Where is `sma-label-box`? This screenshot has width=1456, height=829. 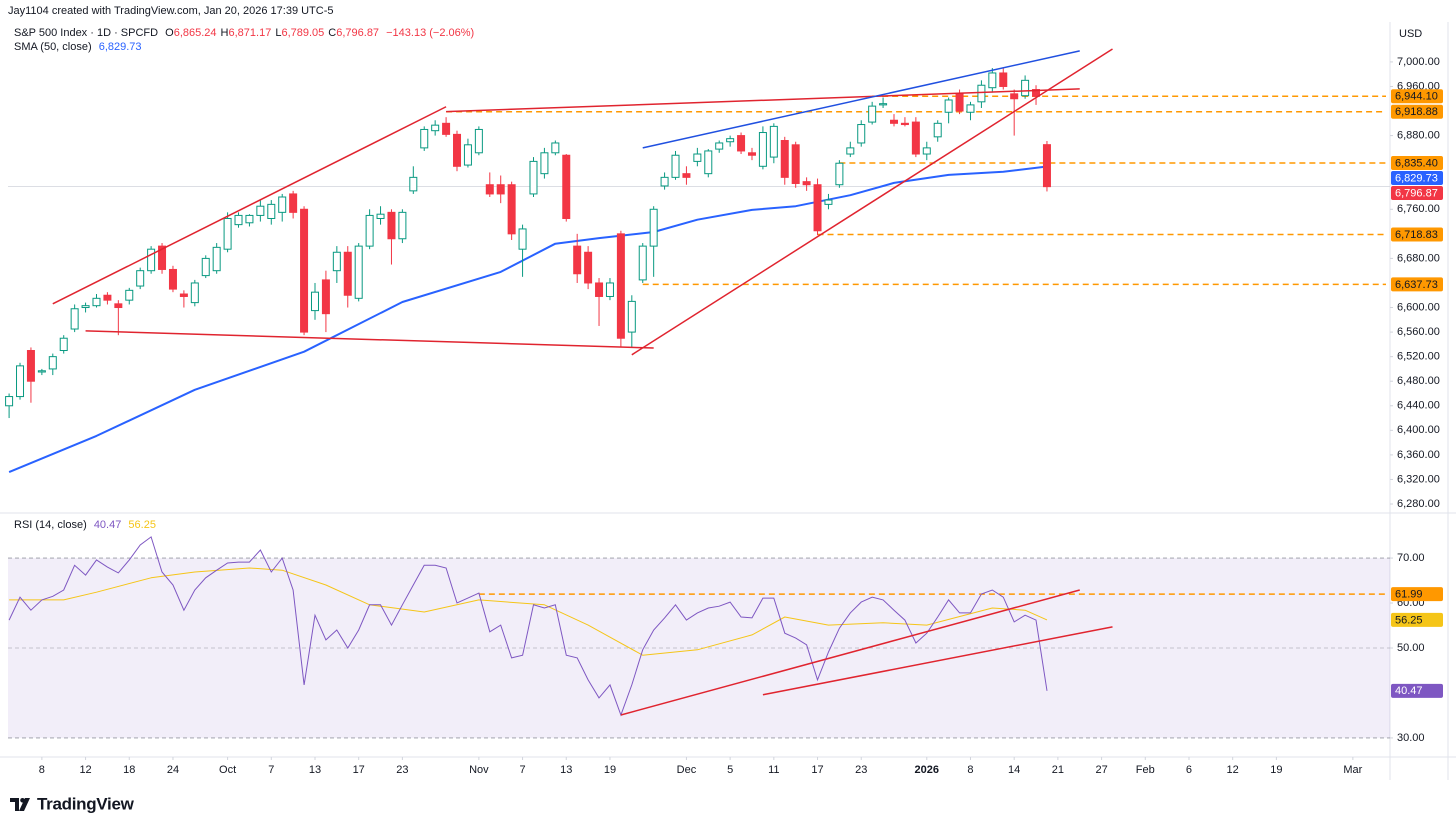
sma-label-box is located at coordinates (1417, 177).